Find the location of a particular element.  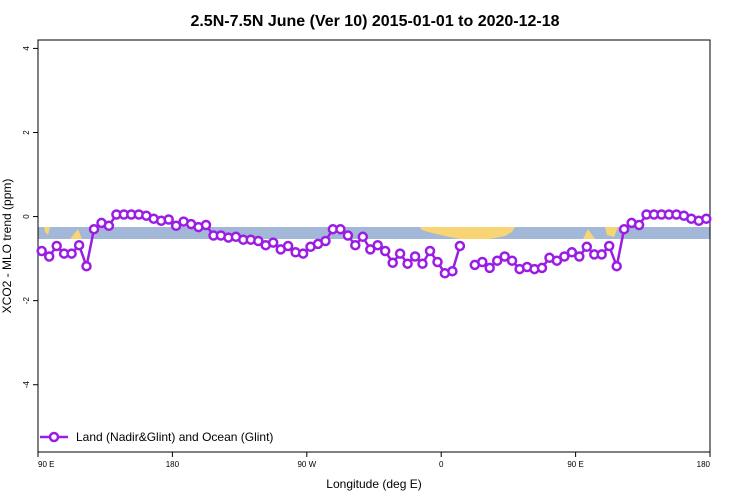

x-axis-label: Longitude (deg E) is located at coordinates (373, 484).